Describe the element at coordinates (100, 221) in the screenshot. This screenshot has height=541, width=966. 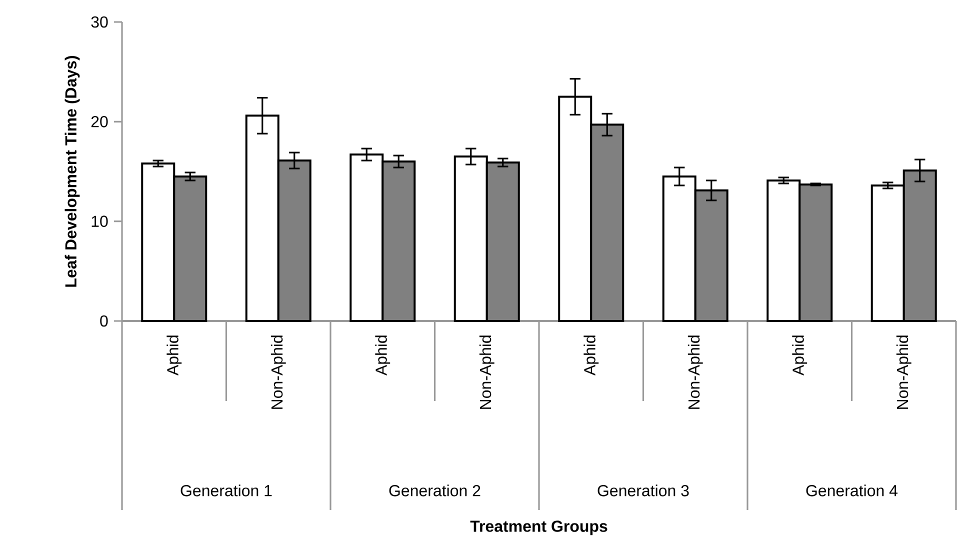
I see `y-tick-label: 10` at that location.